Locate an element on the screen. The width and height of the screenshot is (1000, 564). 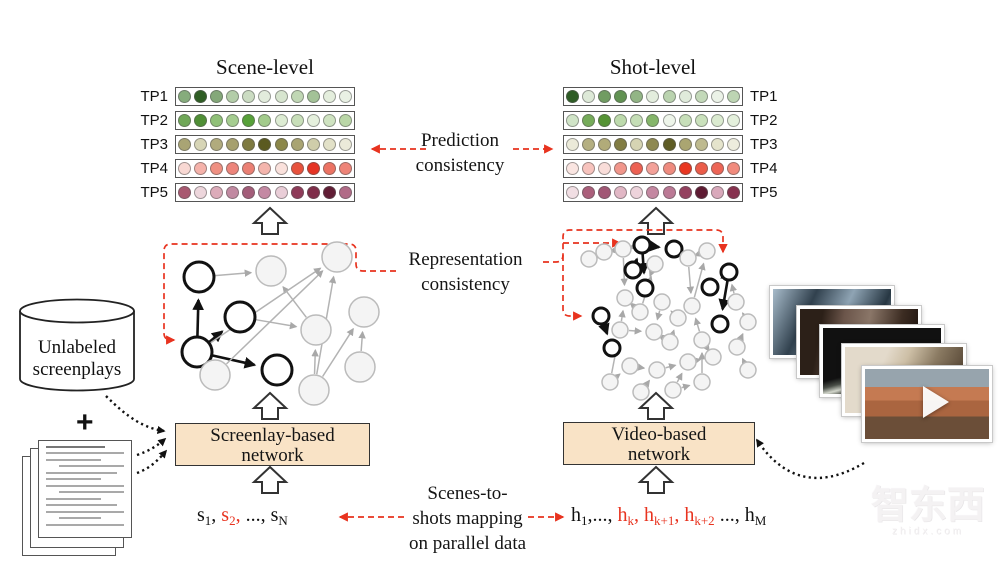
shot-graph is located at coordinates (668, 318).